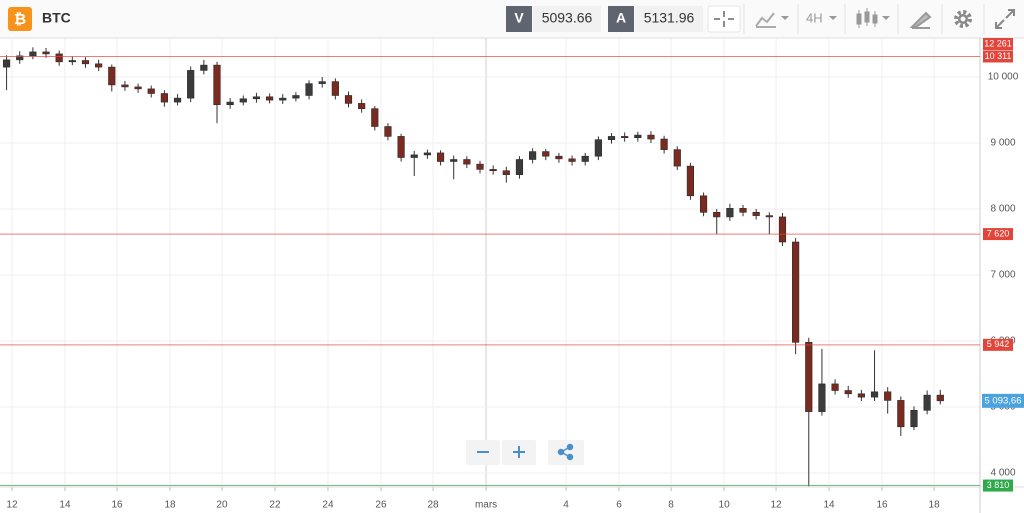  I want to click on btc-glyph: ₿, so click(20, 19).